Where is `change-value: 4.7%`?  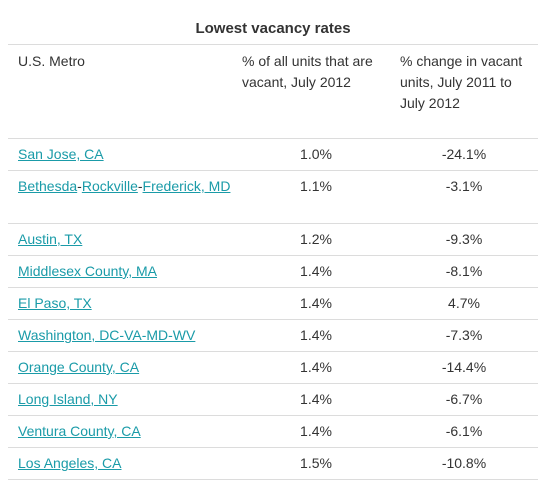
change-value: 4.7% is located at coordinates (464, 303).